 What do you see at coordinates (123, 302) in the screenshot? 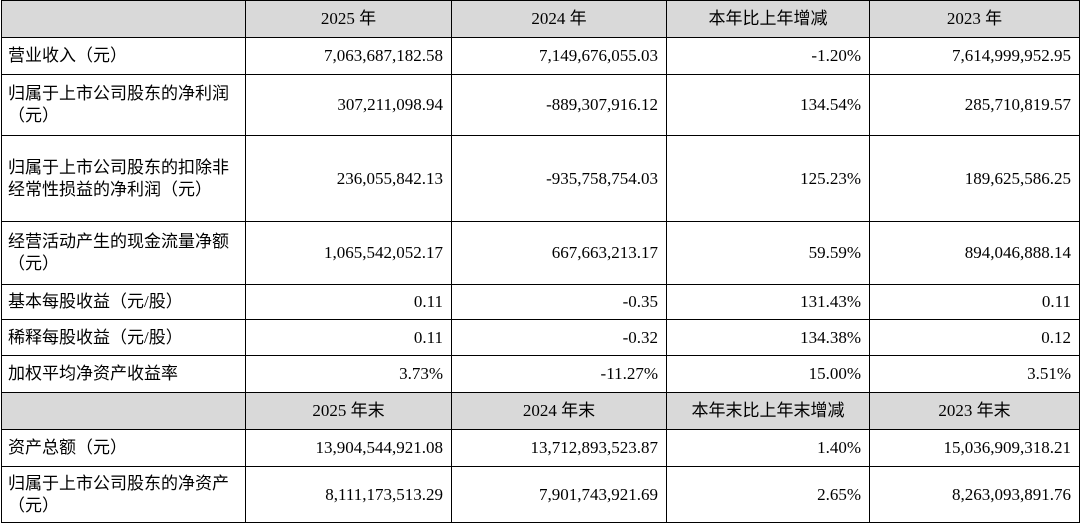
I see `label-cell: 基本每股收益（元/股）` at bounding box center [123, 302].